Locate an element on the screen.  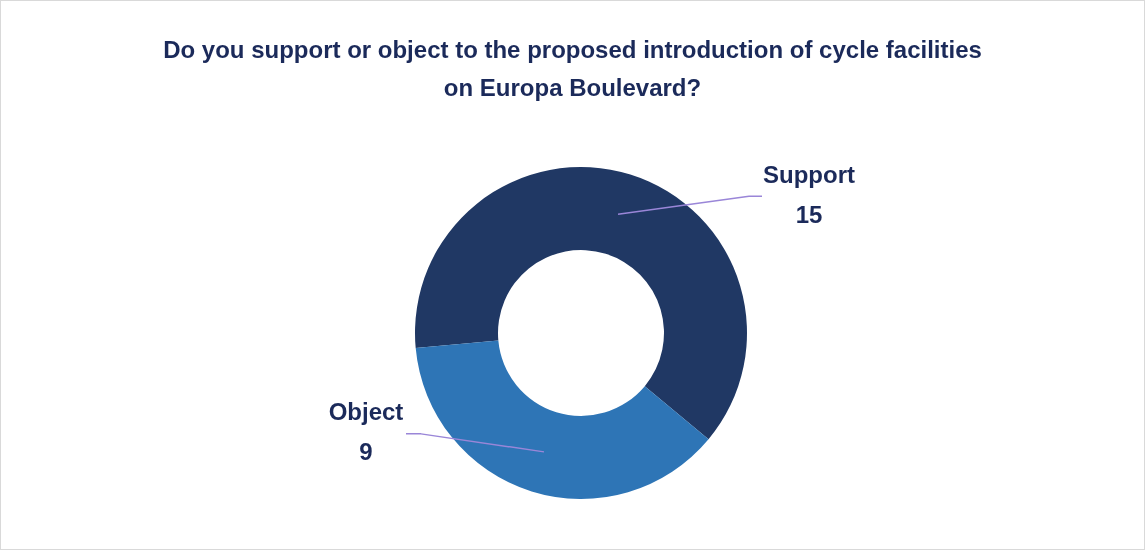
slice-label: Support is located at coordinates (809, 174).